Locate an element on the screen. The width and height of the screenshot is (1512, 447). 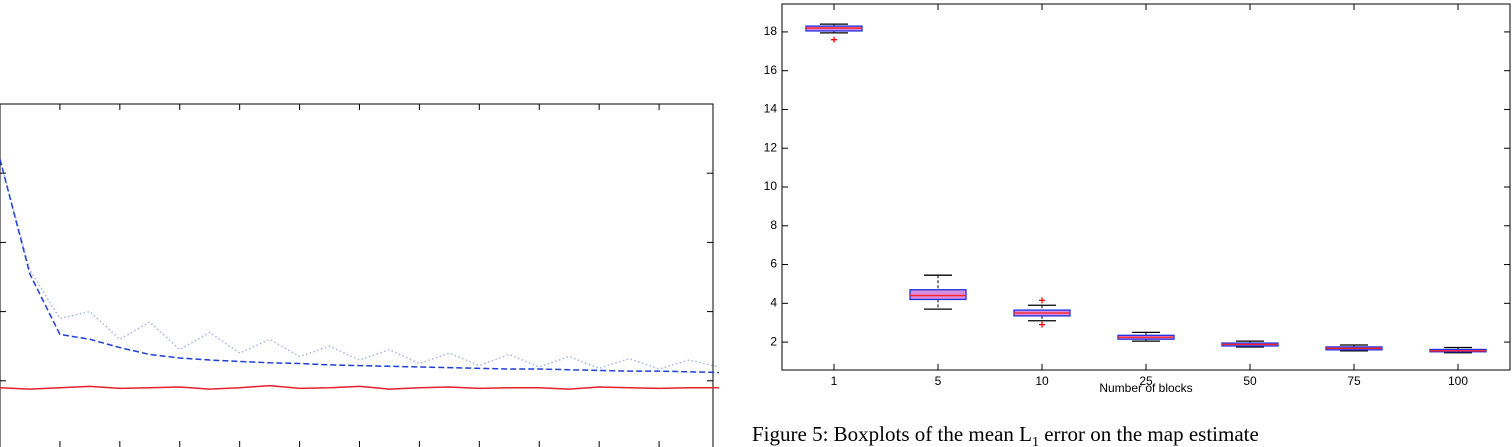
y-tick-label: 2 is located at coordinates (773, 341).